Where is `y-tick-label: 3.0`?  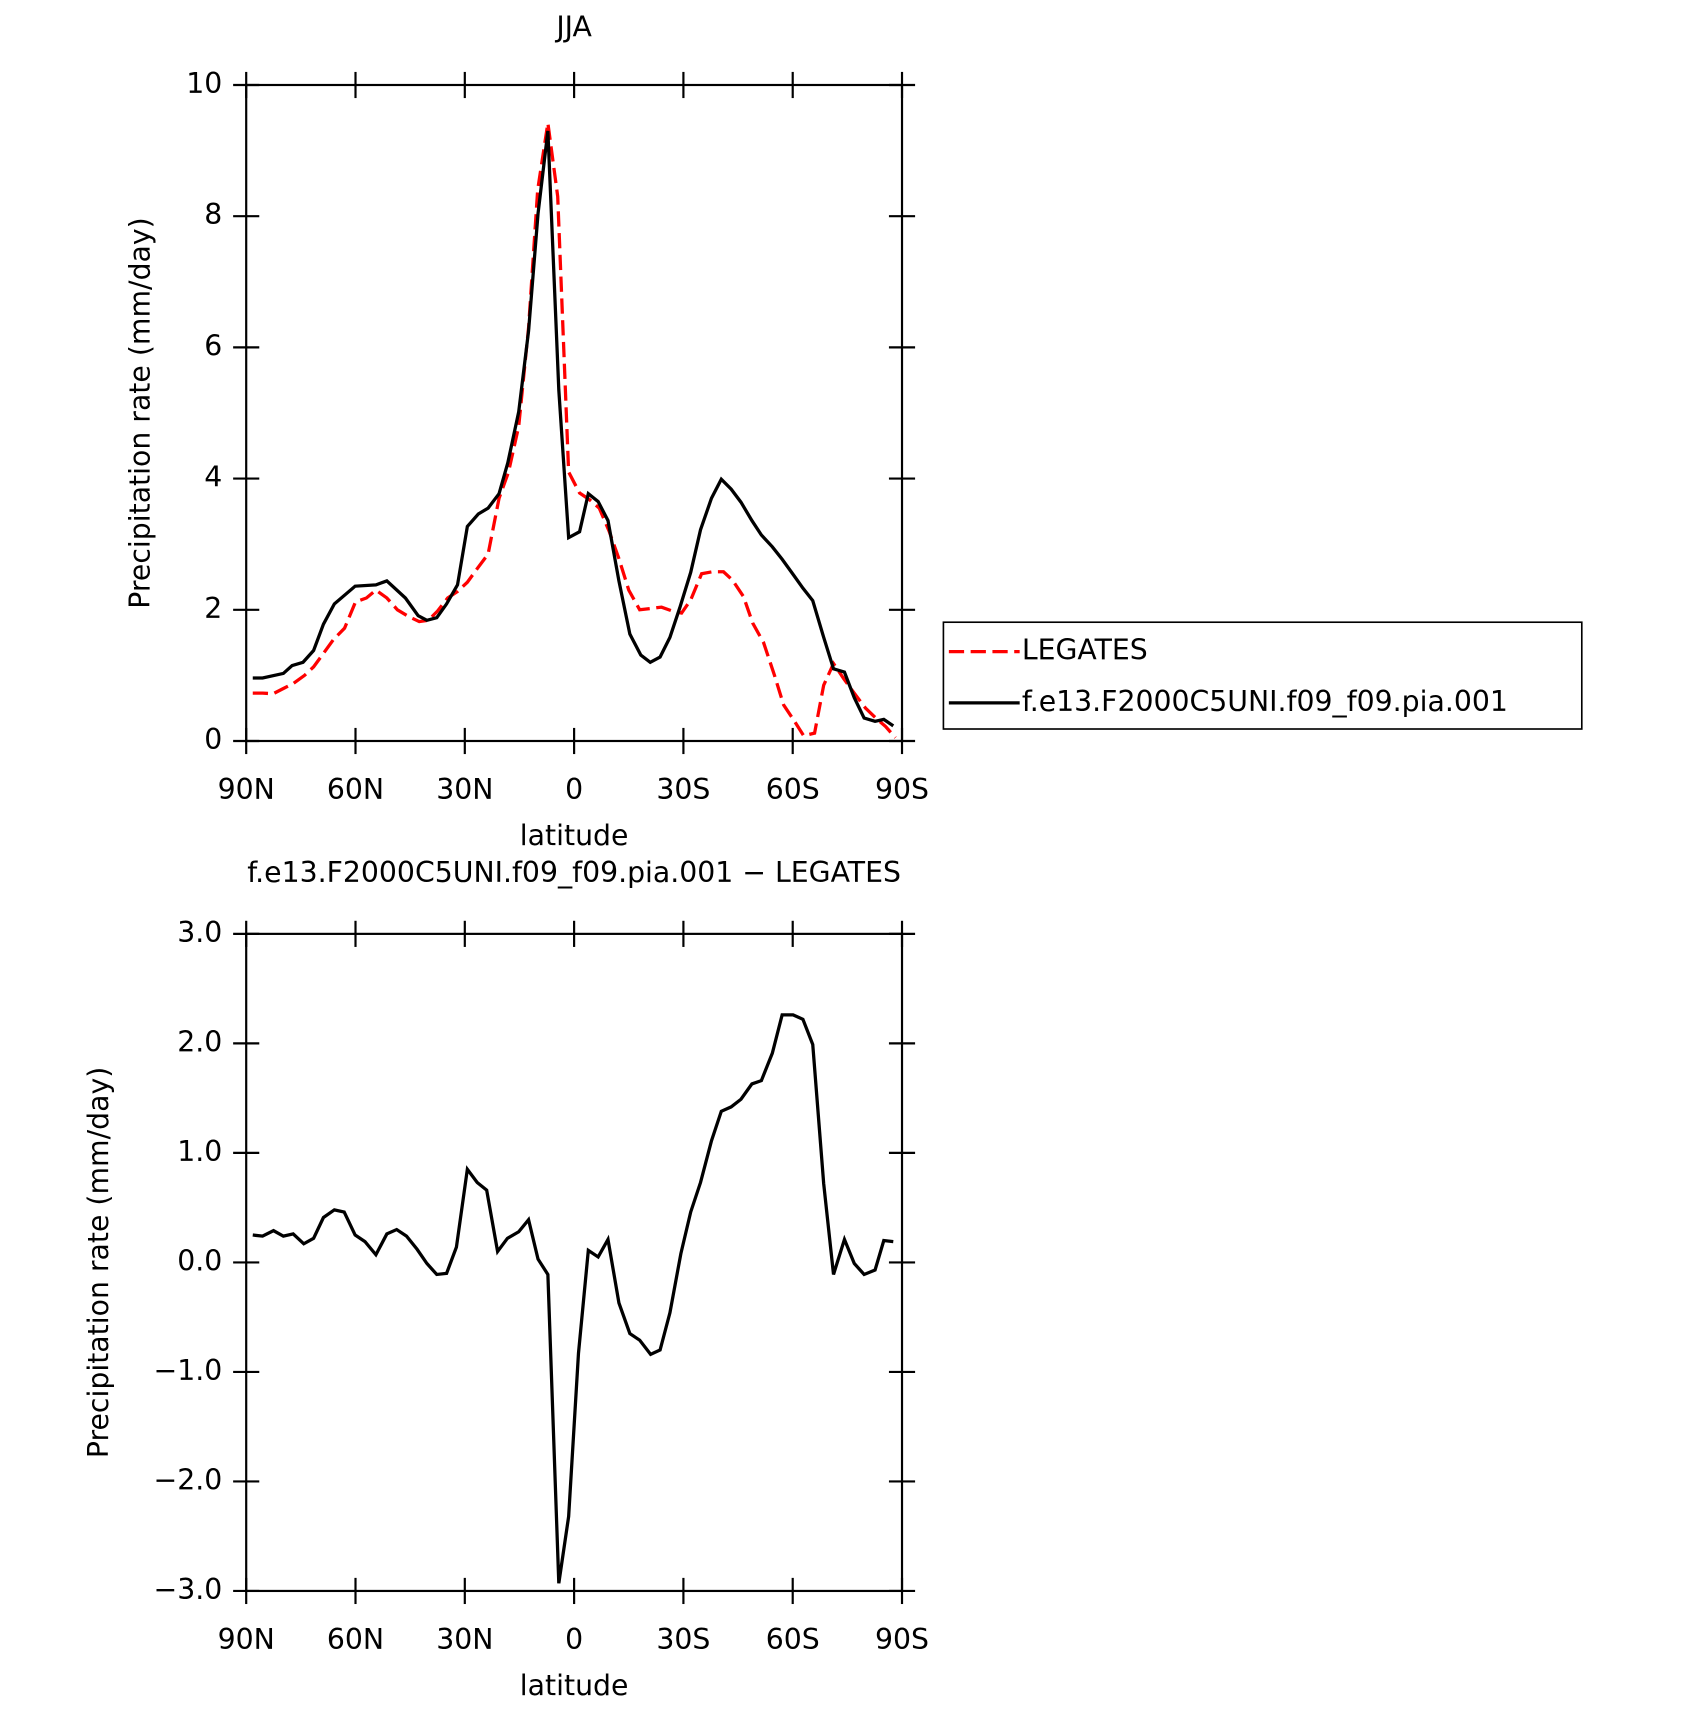
y-tick-label: 3.0 is located at coordinates (199, 932).